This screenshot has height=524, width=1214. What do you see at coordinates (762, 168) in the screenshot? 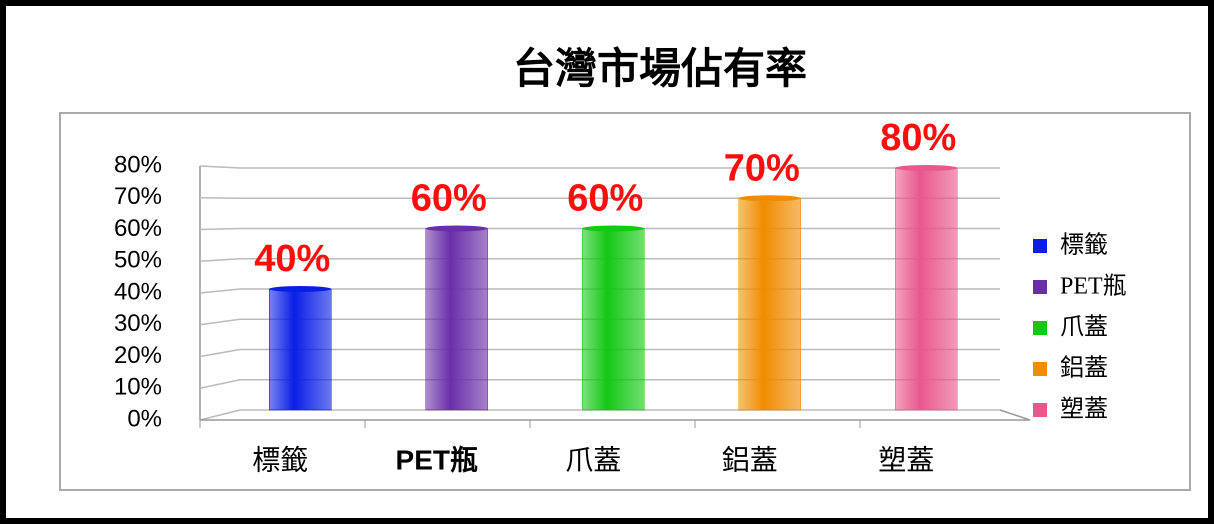
I see `value-label: 70%` at bounding box center [762, 168].